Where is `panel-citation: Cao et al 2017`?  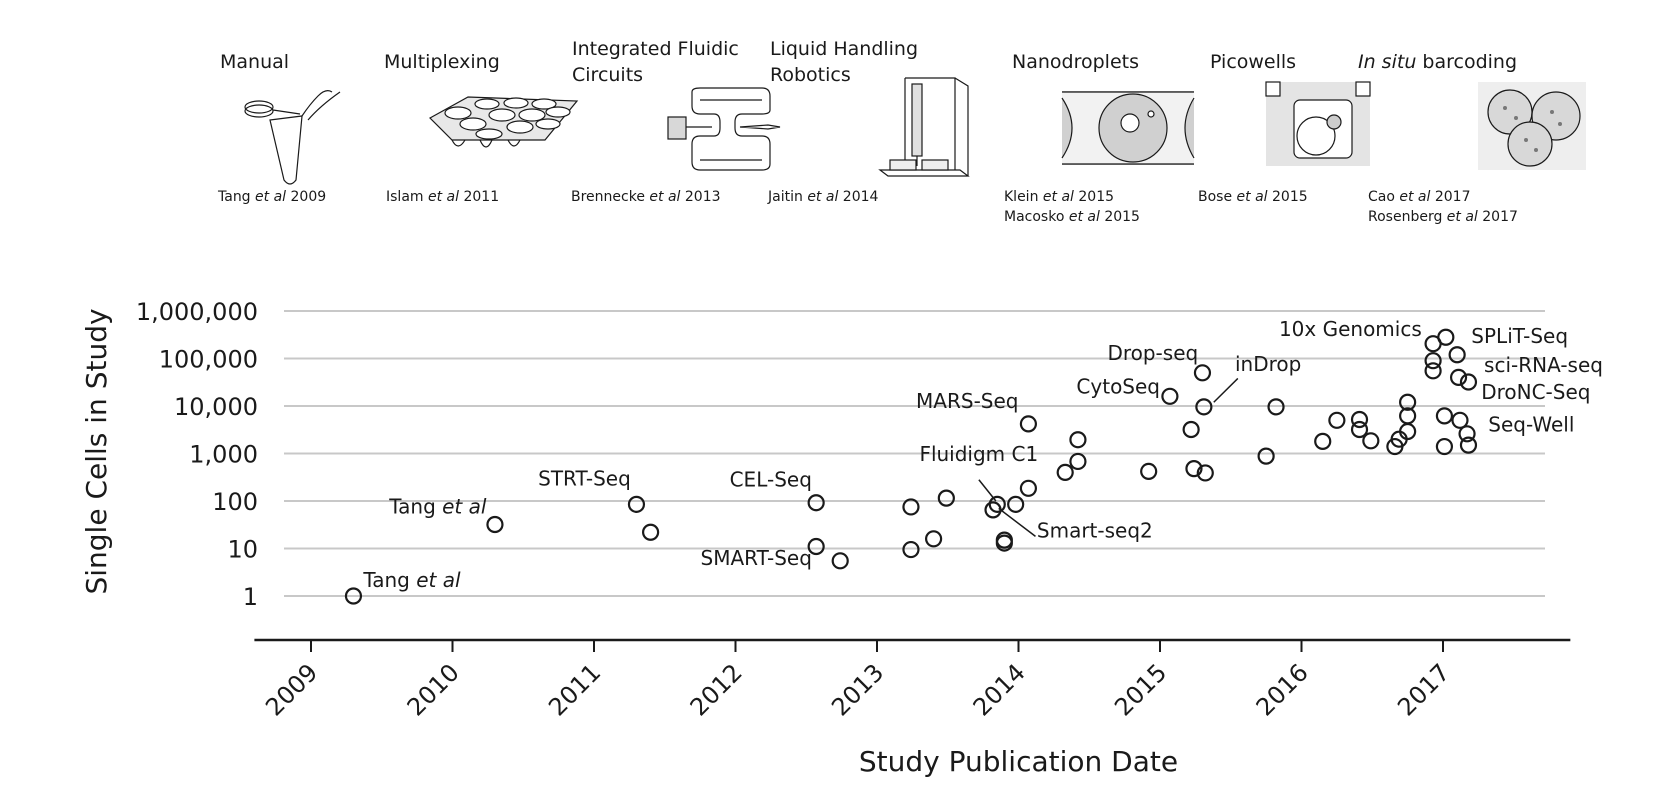 panel-citation: Cao et al 2017 is located at coordinates (1419, 197).